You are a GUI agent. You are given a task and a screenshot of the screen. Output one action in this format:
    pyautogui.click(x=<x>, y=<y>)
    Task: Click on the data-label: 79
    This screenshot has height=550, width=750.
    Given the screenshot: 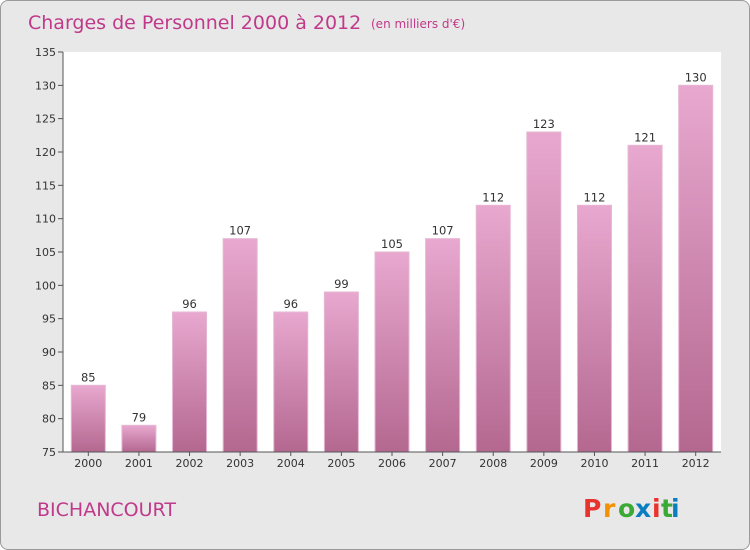 What is the action you would take?
    pyautogui.click(x=139, y=417)
    